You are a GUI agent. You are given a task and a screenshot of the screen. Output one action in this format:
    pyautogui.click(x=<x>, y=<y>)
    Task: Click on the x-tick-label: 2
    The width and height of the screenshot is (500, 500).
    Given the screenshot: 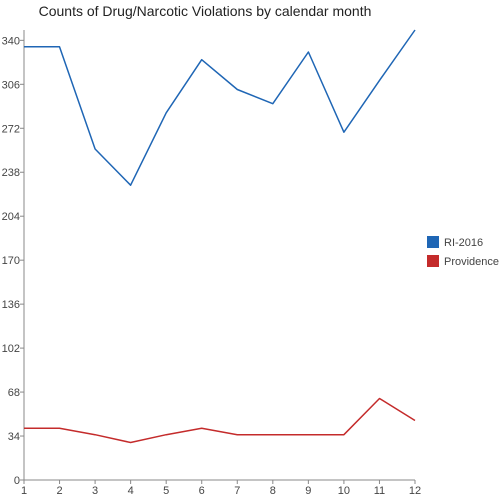 What is the action you would take?
    pyautogui.click(x=59, y=491)
    